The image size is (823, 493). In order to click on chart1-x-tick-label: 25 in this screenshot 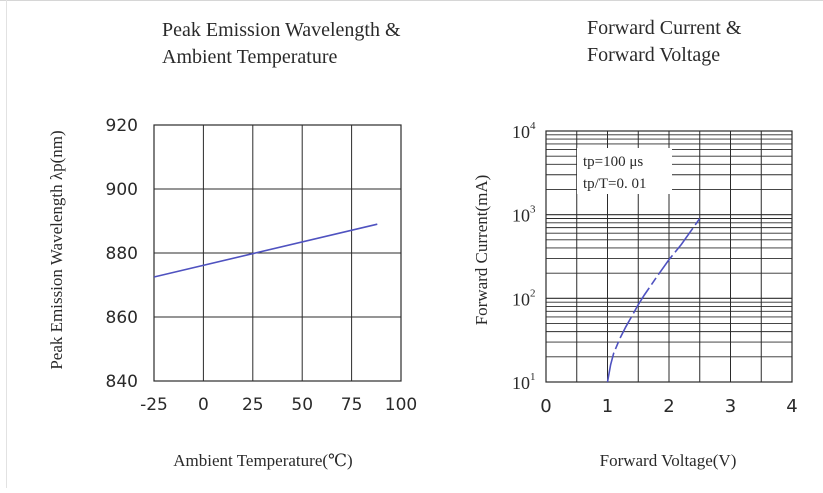, I will do `click(253, 405)`.